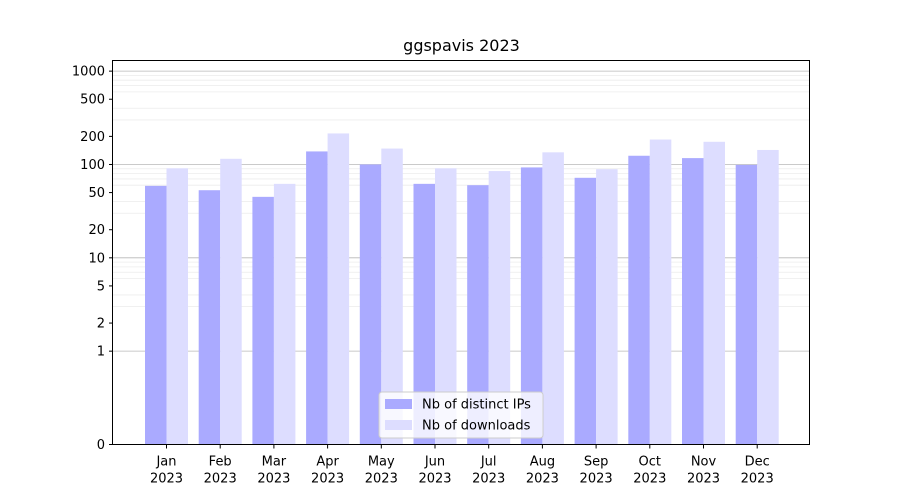 This screenshot has height=504, width=900. Describe the element at coordinates (381, 462) in the screenshot. I see `x-tick-label-month: May` at that location.